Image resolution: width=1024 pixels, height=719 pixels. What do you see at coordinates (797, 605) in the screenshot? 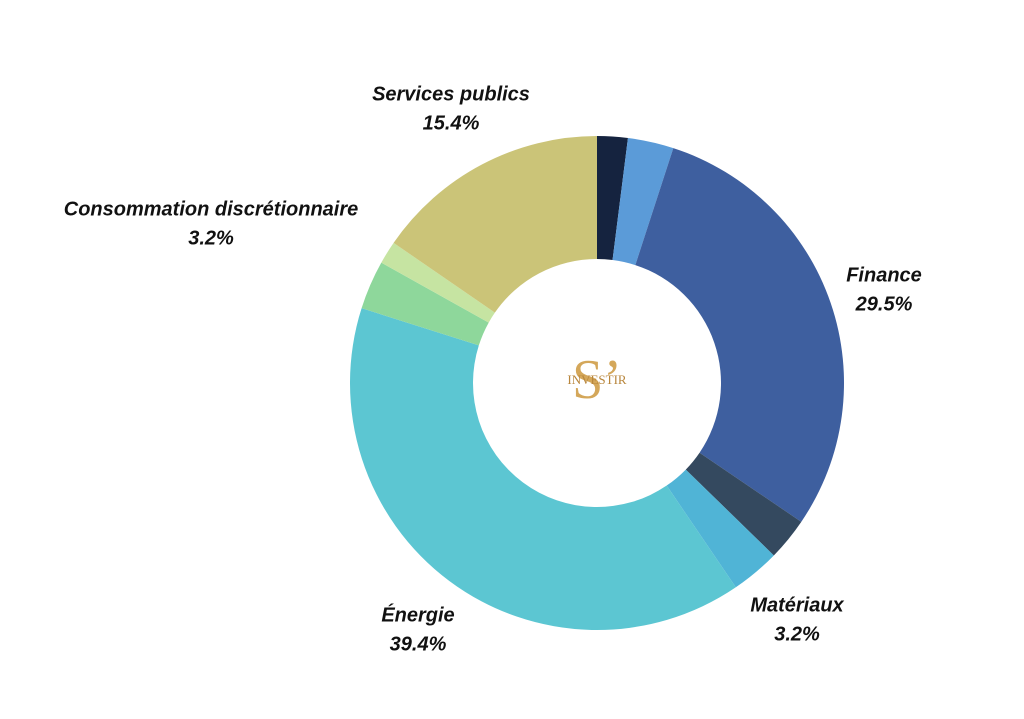
I see `slice-label: Matériaux` at bounding box center [797, 605].